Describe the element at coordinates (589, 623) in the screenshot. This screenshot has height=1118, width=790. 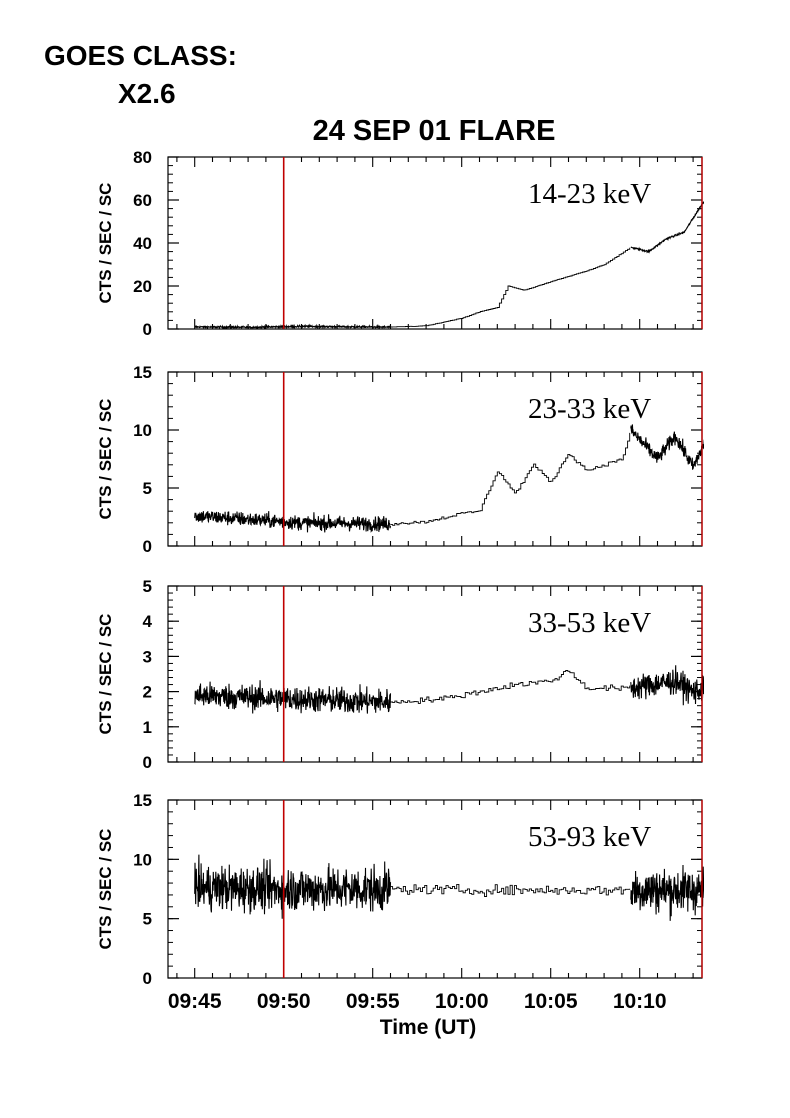
I see `energy-band-label: 33-53 keV` at that location.